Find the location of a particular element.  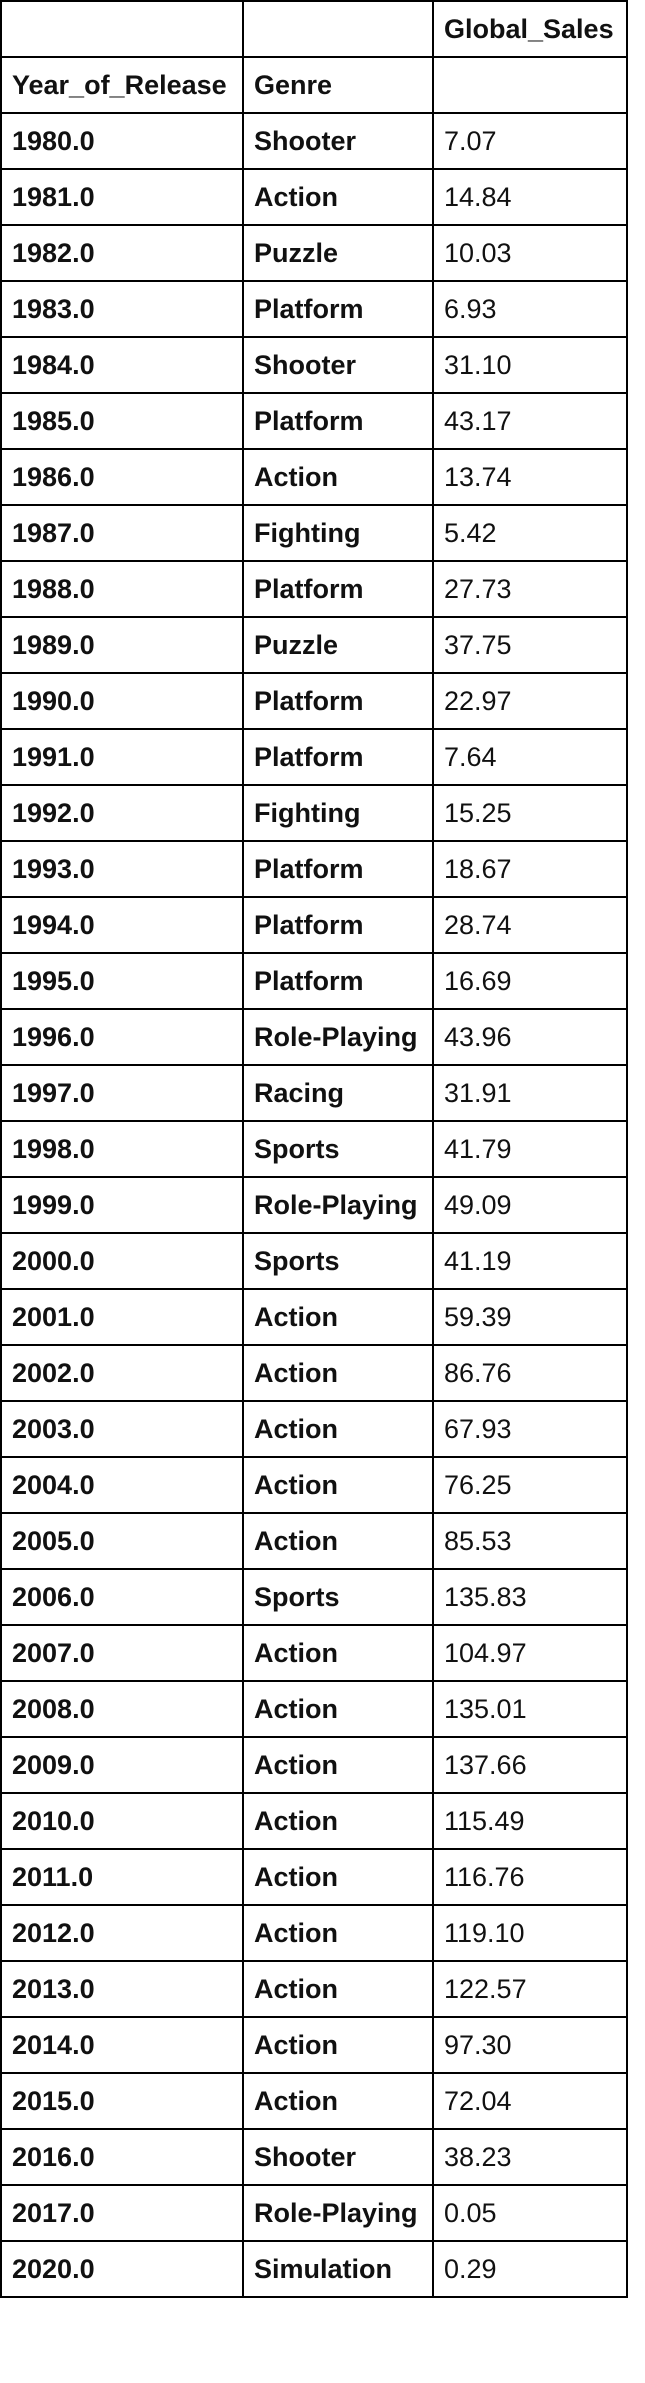

table-row: 1993.0 Platform 18.67 is located at coordinates (314, 869).